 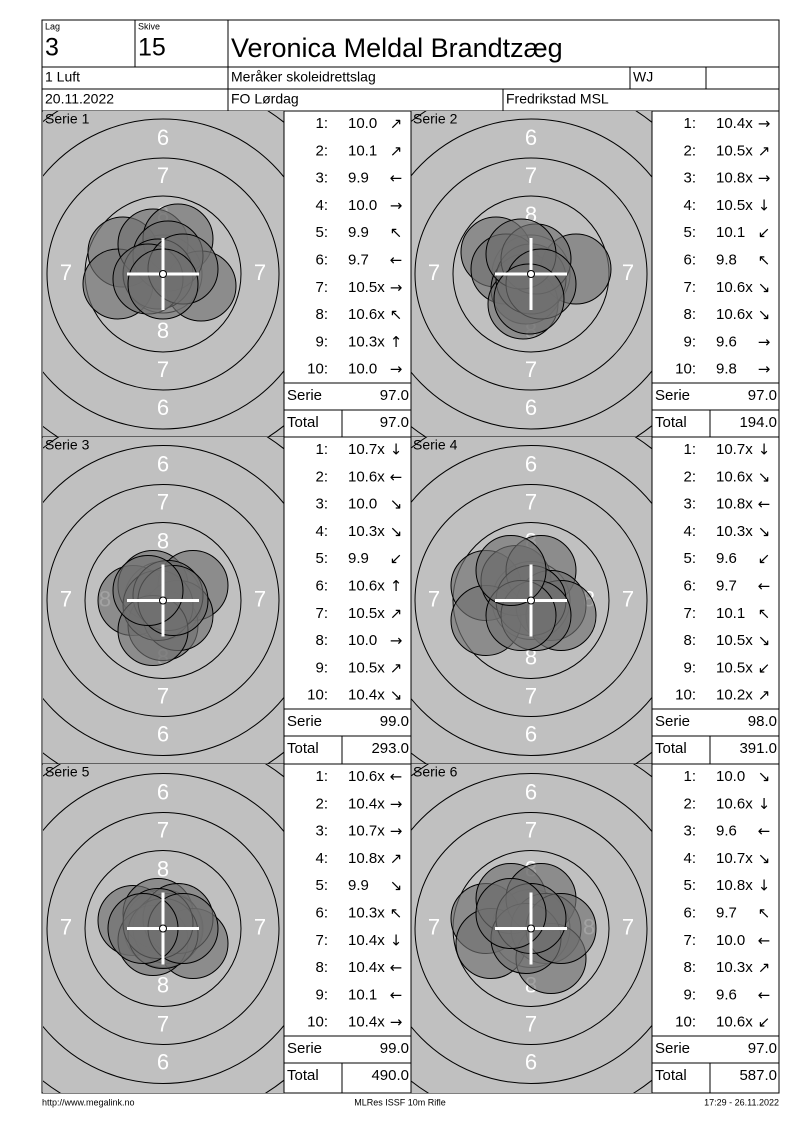 What do you see at coordinates (362, 150) in the screenshot?
I see `shot-score: 10.1` at bounding box center [362, 150].